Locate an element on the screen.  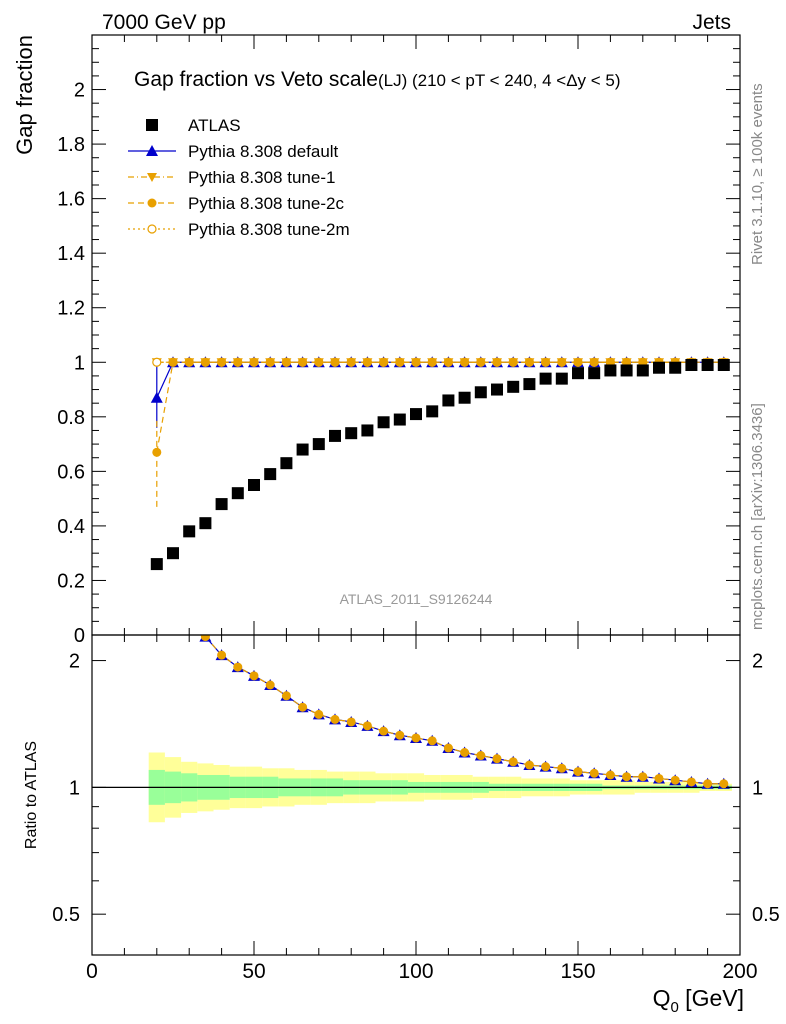
ratio-y-tick-label-right: 2 is located at coordinates (757, 662).